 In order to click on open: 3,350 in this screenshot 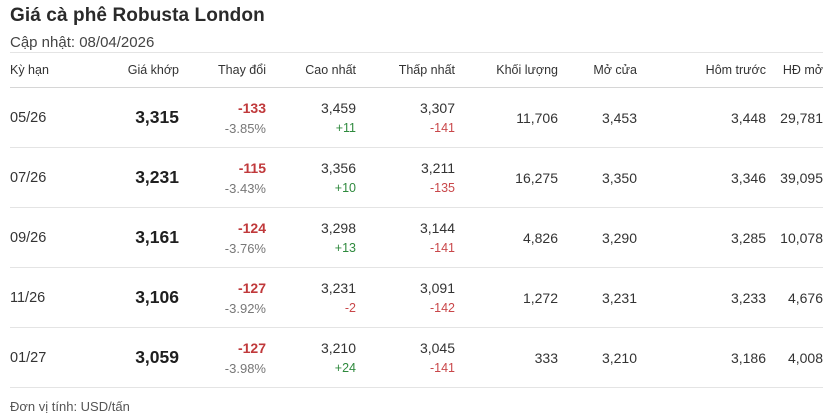, I will do `click(597, 177)`.